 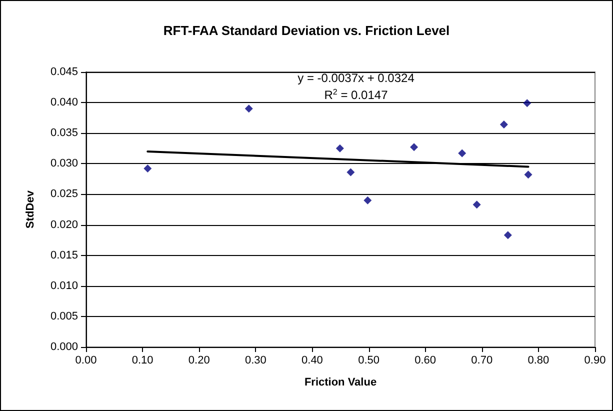 I want to click on x-tick-label: 0.70, so click(x=482, y=360).